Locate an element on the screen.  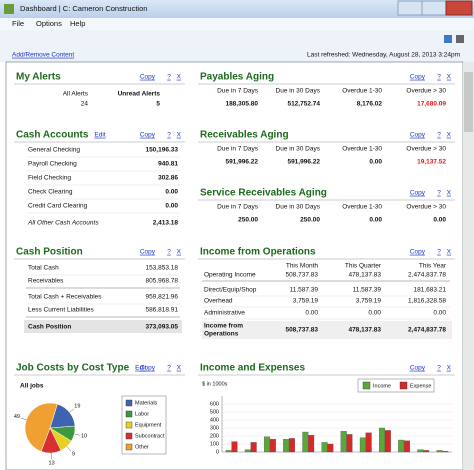
menu-item: Options is located at coordinates (49, 23).